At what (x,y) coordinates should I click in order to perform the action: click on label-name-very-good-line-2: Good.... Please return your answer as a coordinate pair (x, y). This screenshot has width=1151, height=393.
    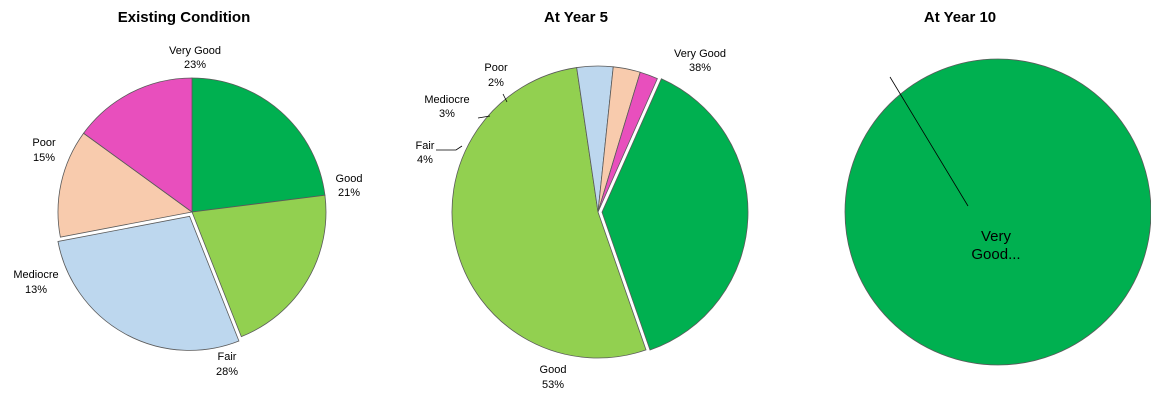
    Looking at the image, I should click on (995, 254).